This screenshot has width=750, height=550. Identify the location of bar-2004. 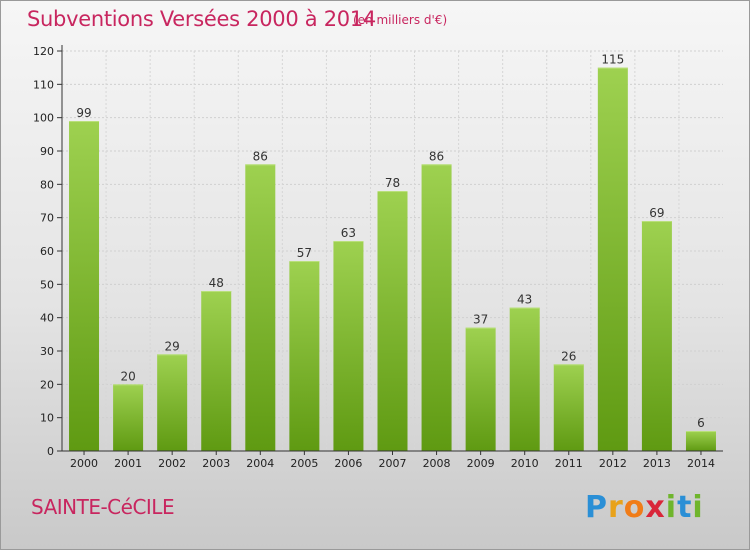
(260, 308).